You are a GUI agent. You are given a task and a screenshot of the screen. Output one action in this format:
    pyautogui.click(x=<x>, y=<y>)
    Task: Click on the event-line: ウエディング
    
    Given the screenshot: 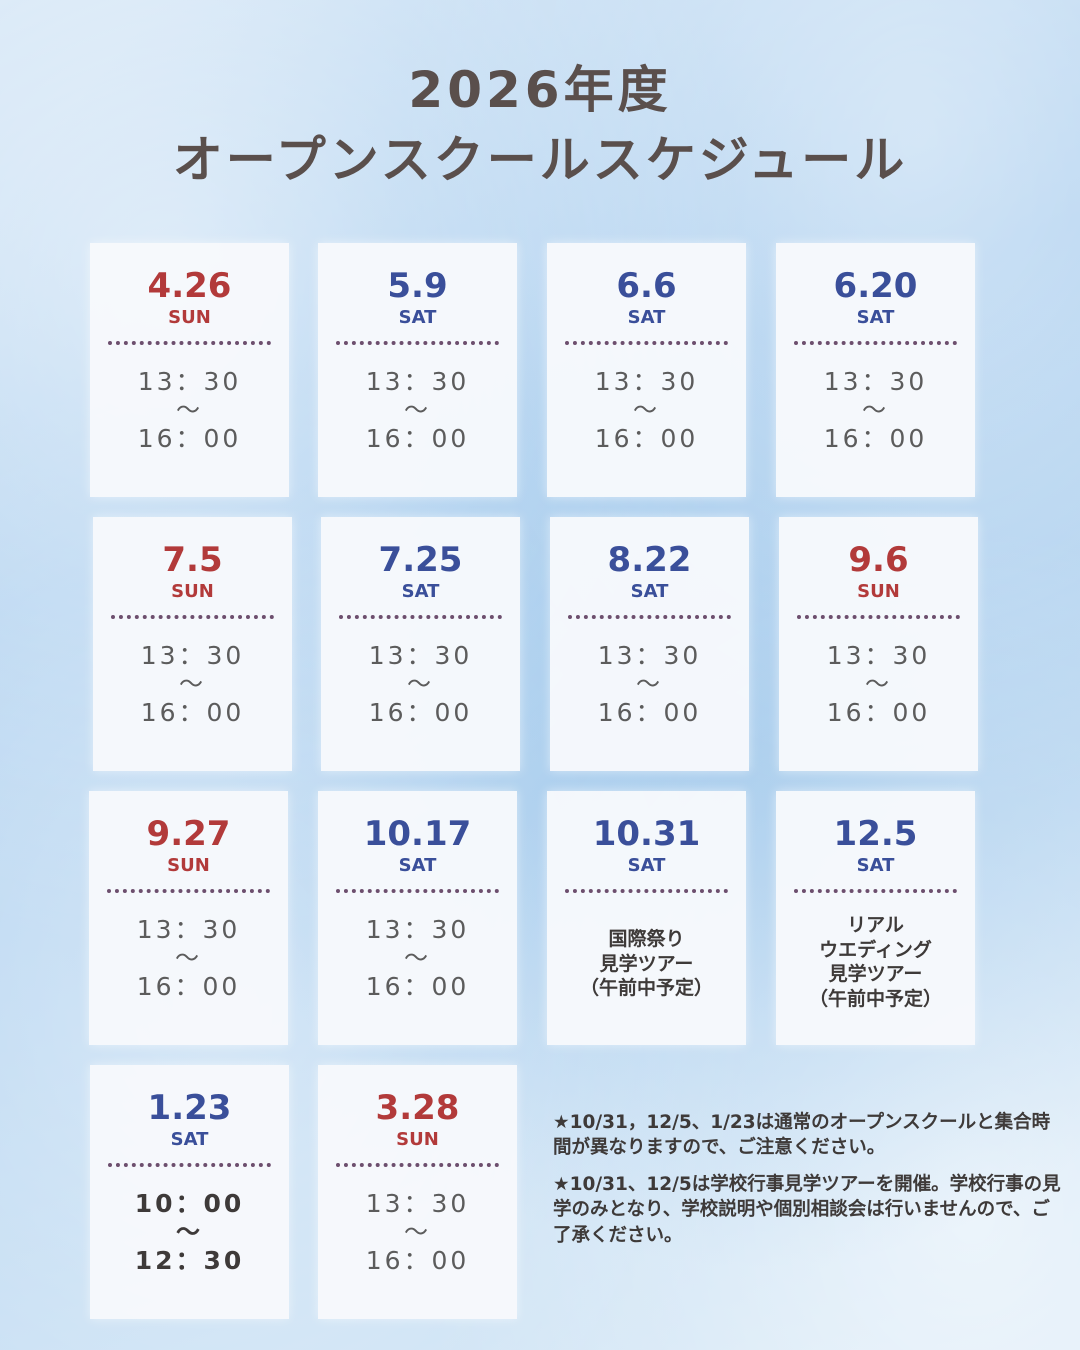 What is the action you would take?
    pyautogui.click(x=875, y=949)
    